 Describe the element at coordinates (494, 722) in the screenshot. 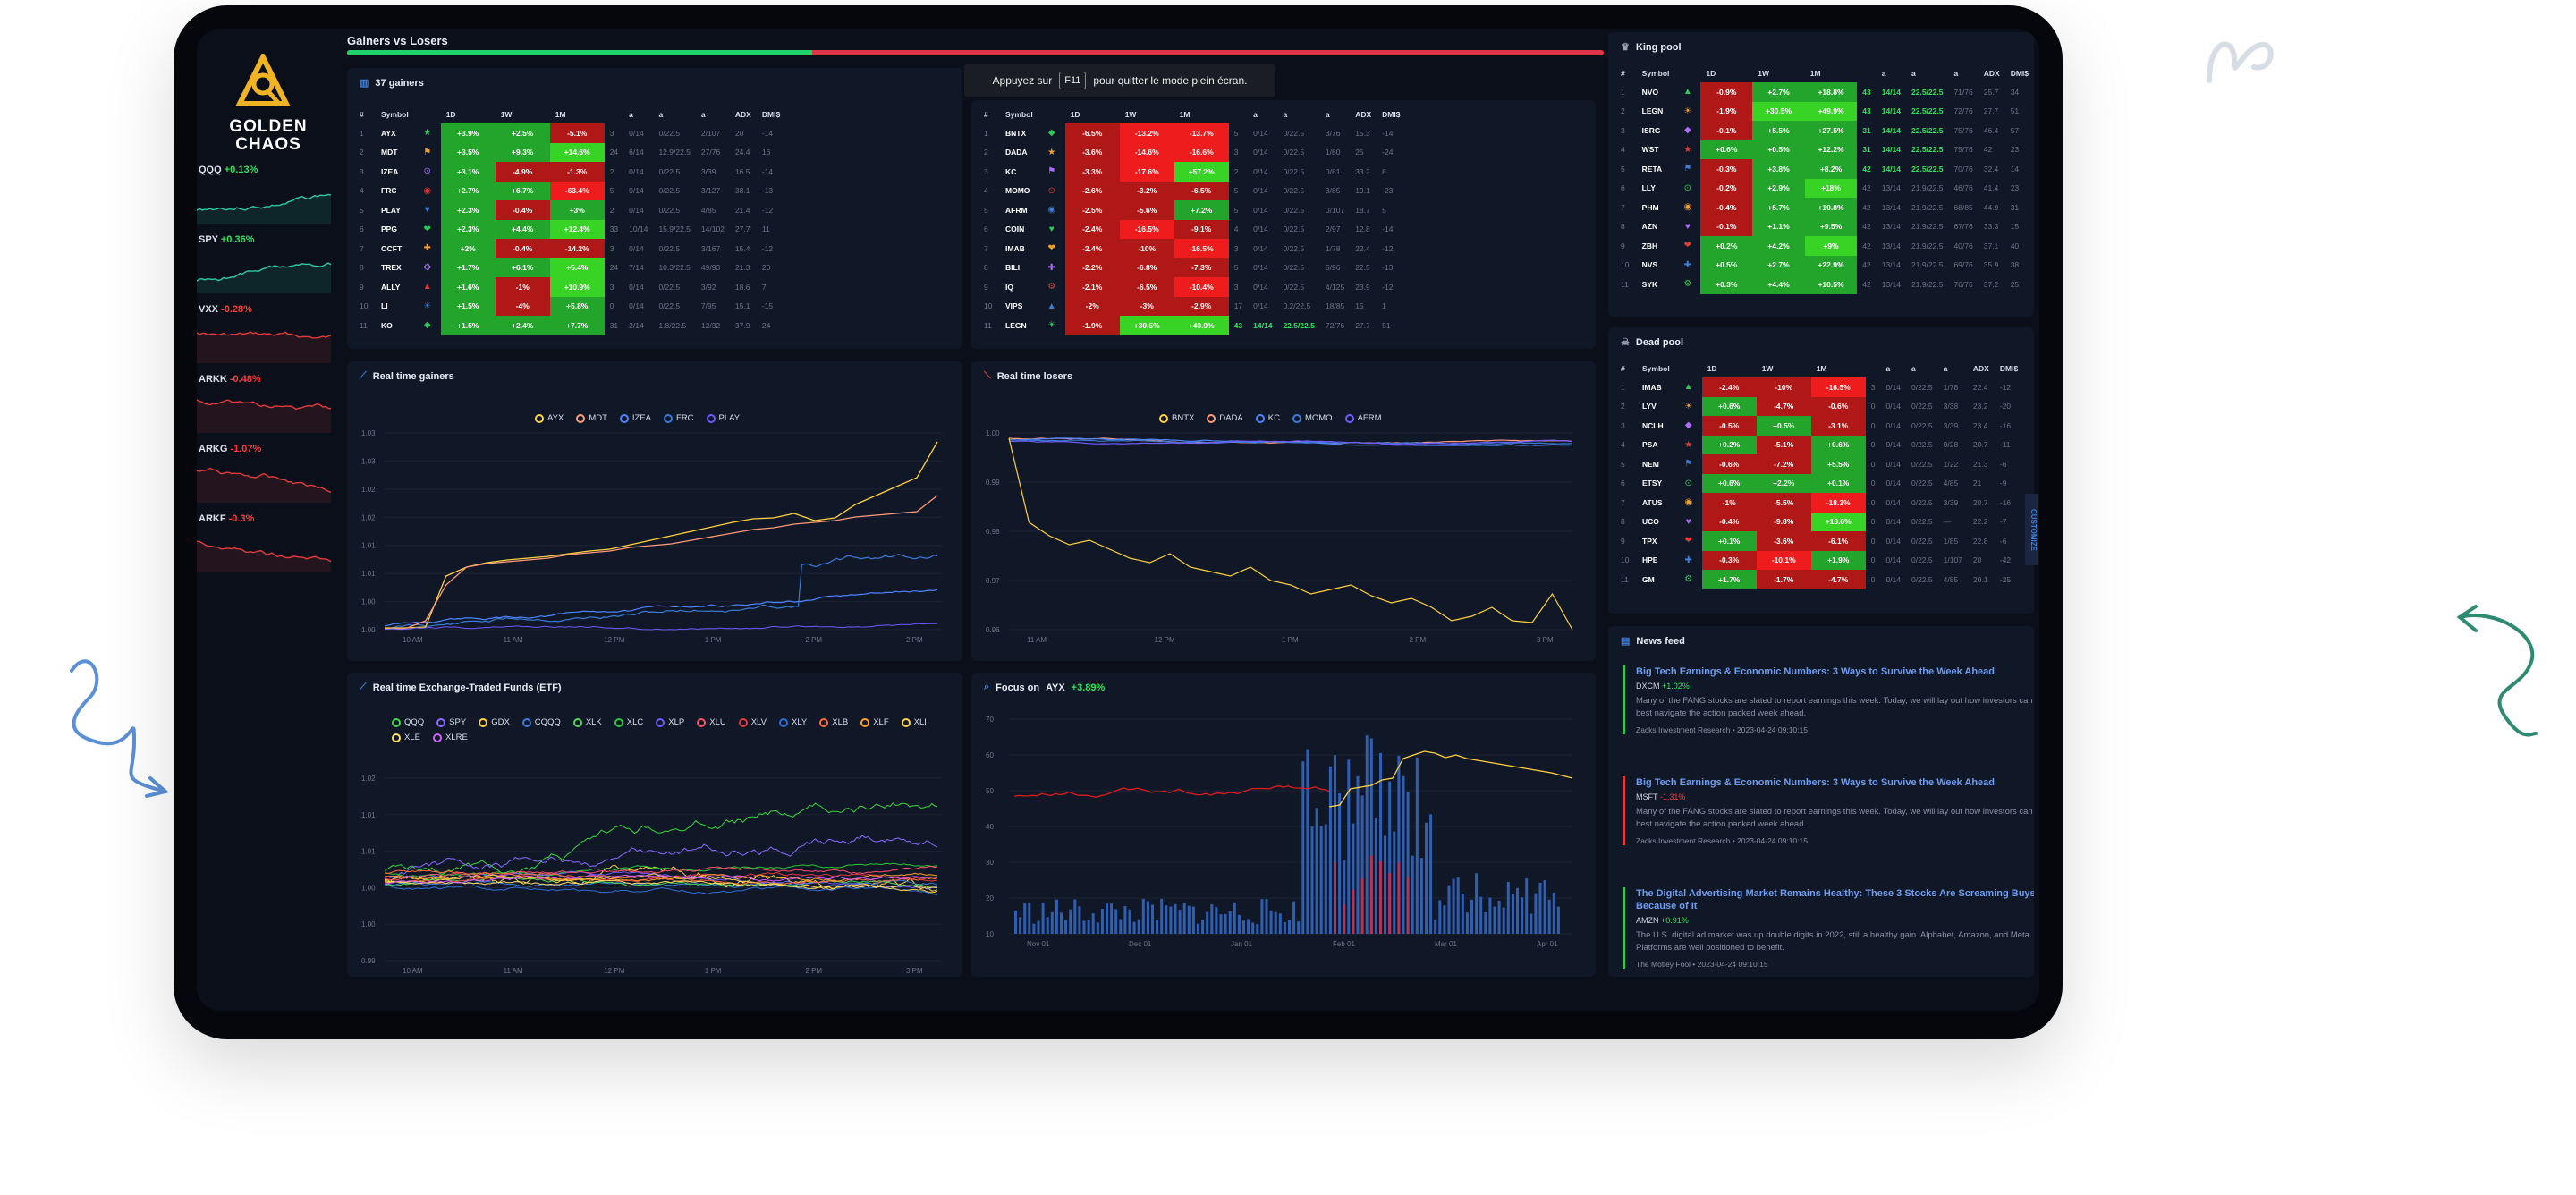

I see `legend-item: GDX` at that location.